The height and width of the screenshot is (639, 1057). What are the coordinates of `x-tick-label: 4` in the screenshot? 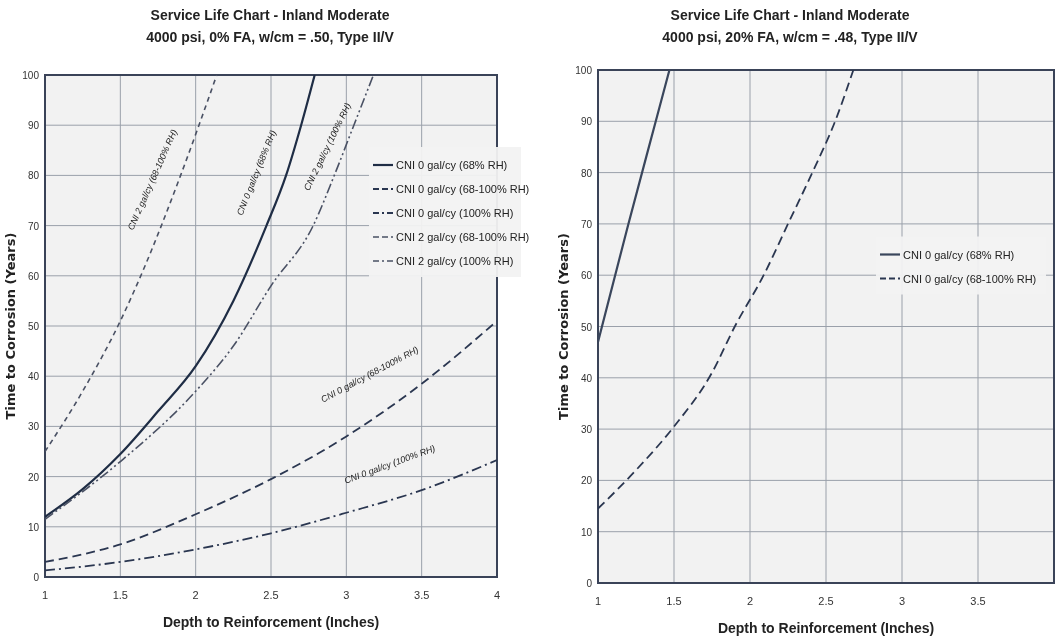 It's located at (497, 595).